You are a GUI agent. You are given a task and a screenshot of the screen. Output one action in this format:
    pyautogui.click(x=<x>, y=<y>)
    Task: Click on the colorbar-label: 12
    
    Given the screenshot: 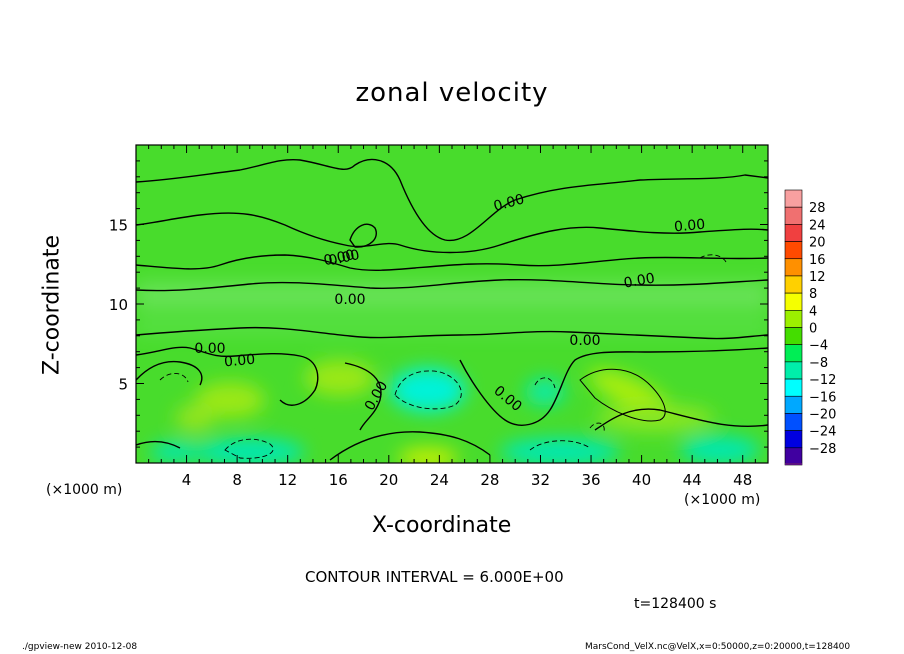 What is the action you would take?
    pyautogui.click(x=817, y=277)
    